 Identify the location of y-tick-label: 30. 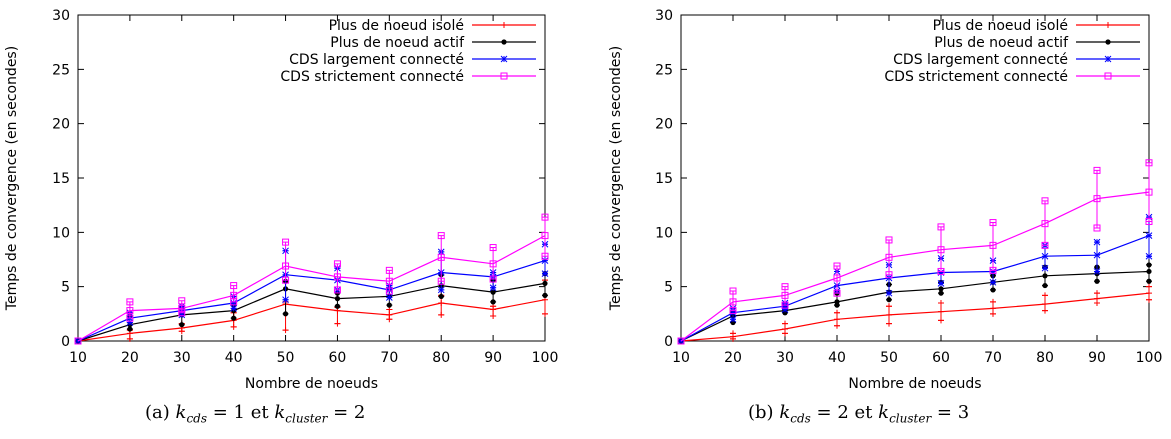
(664, 16).